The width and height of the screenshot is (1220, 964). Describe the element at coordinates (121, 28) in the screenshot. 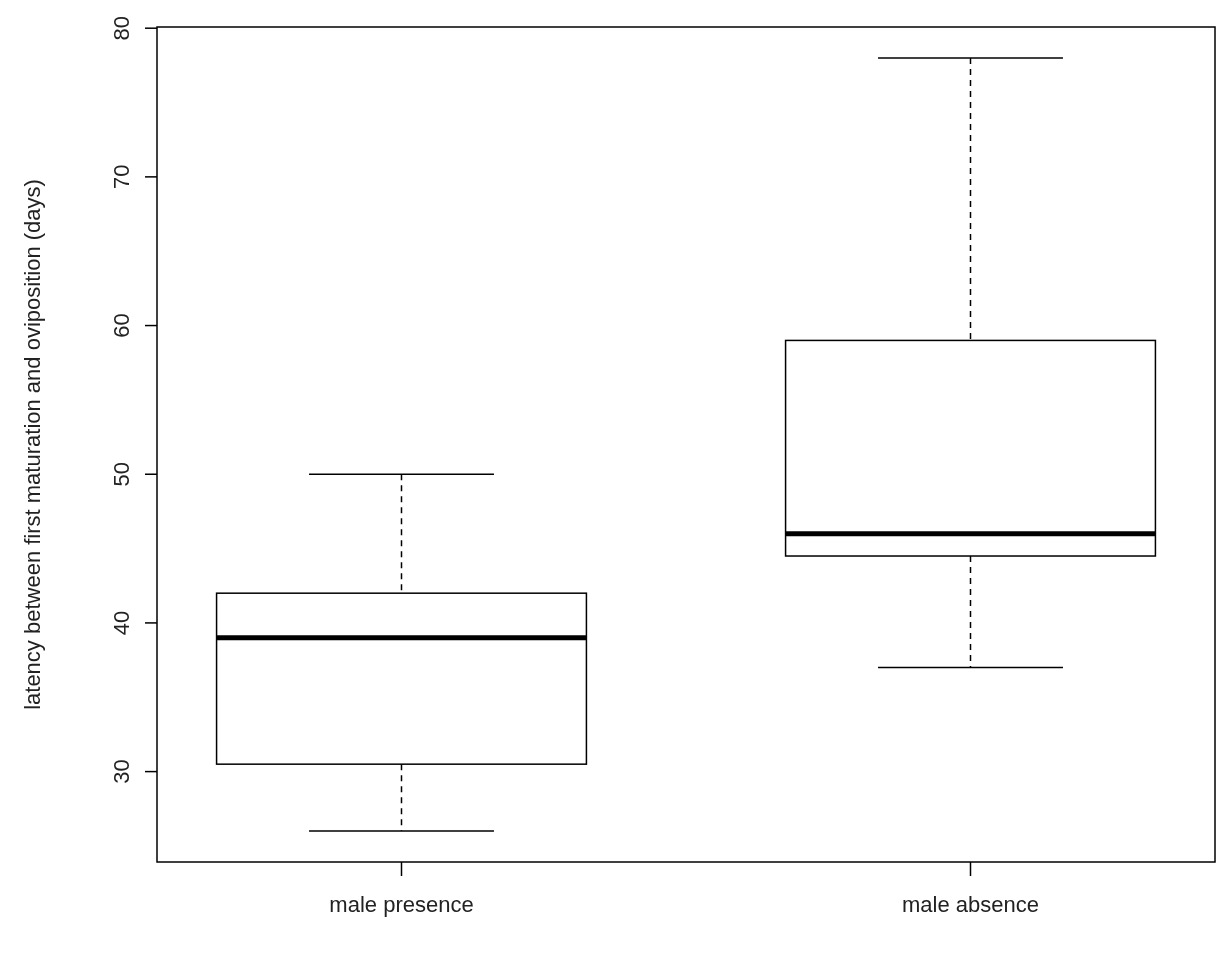

I see `y-tick-label: 80` at that location.